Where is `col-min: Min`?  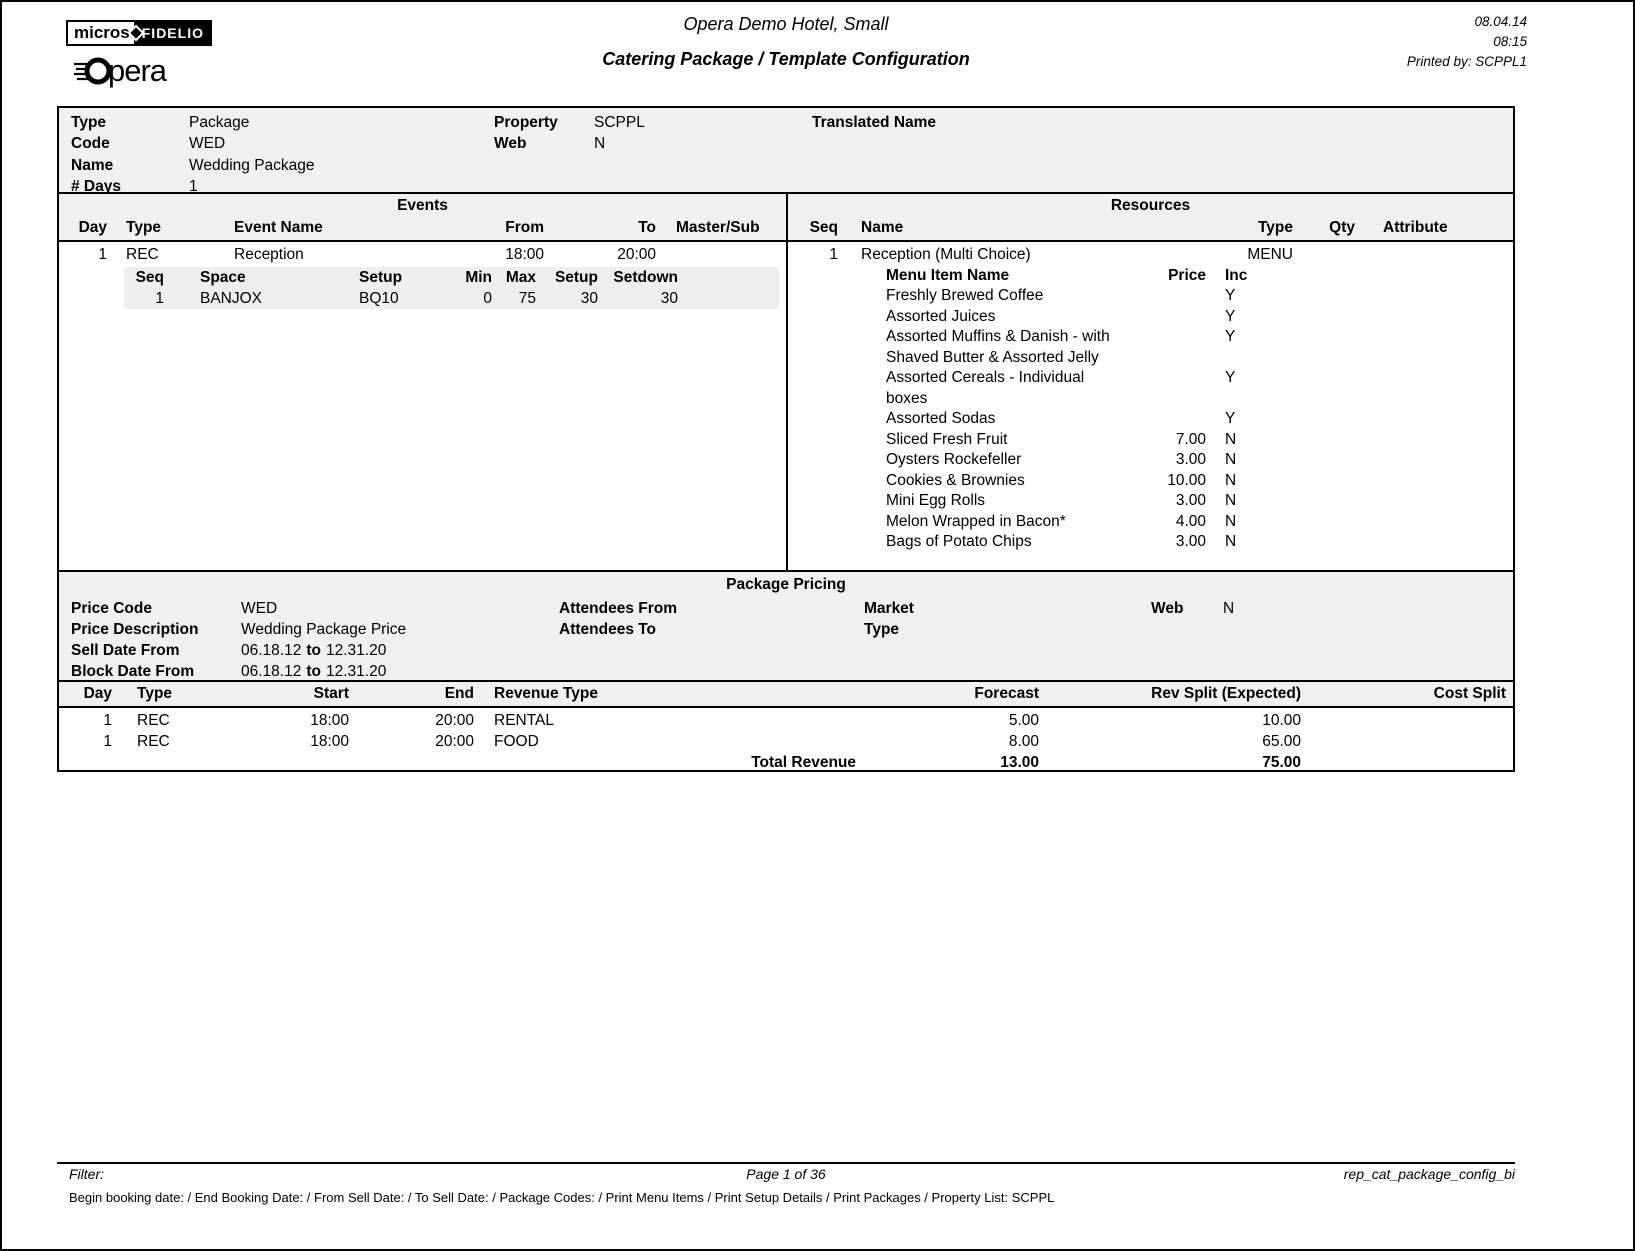 col-min: Min is located at coordinates (478, 277).